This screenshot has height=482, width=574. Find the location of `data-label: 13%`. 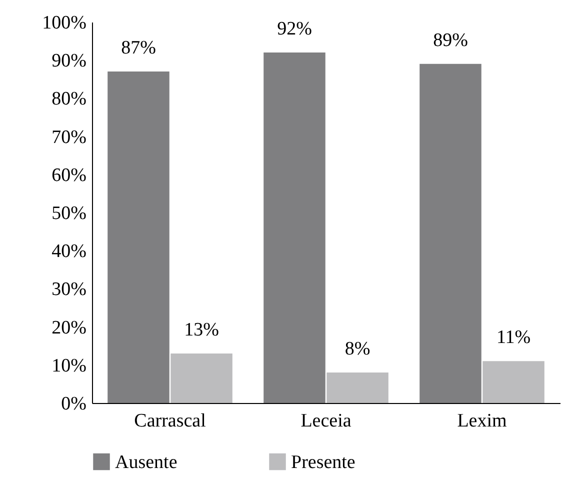

data-label: 13% is located at coordinates (202, 329).